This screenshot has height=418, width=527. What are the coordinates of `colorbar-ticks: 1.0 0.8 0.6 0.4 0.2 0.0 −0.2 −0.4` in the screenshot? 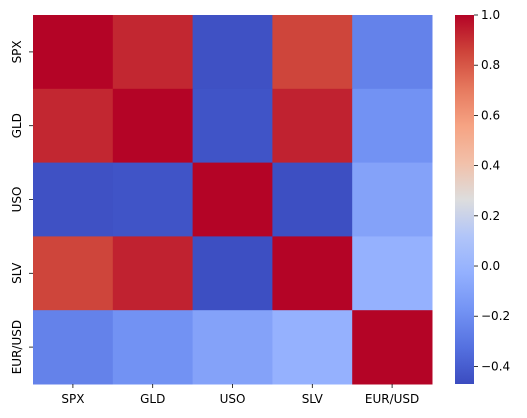 It's located at (492, 190).